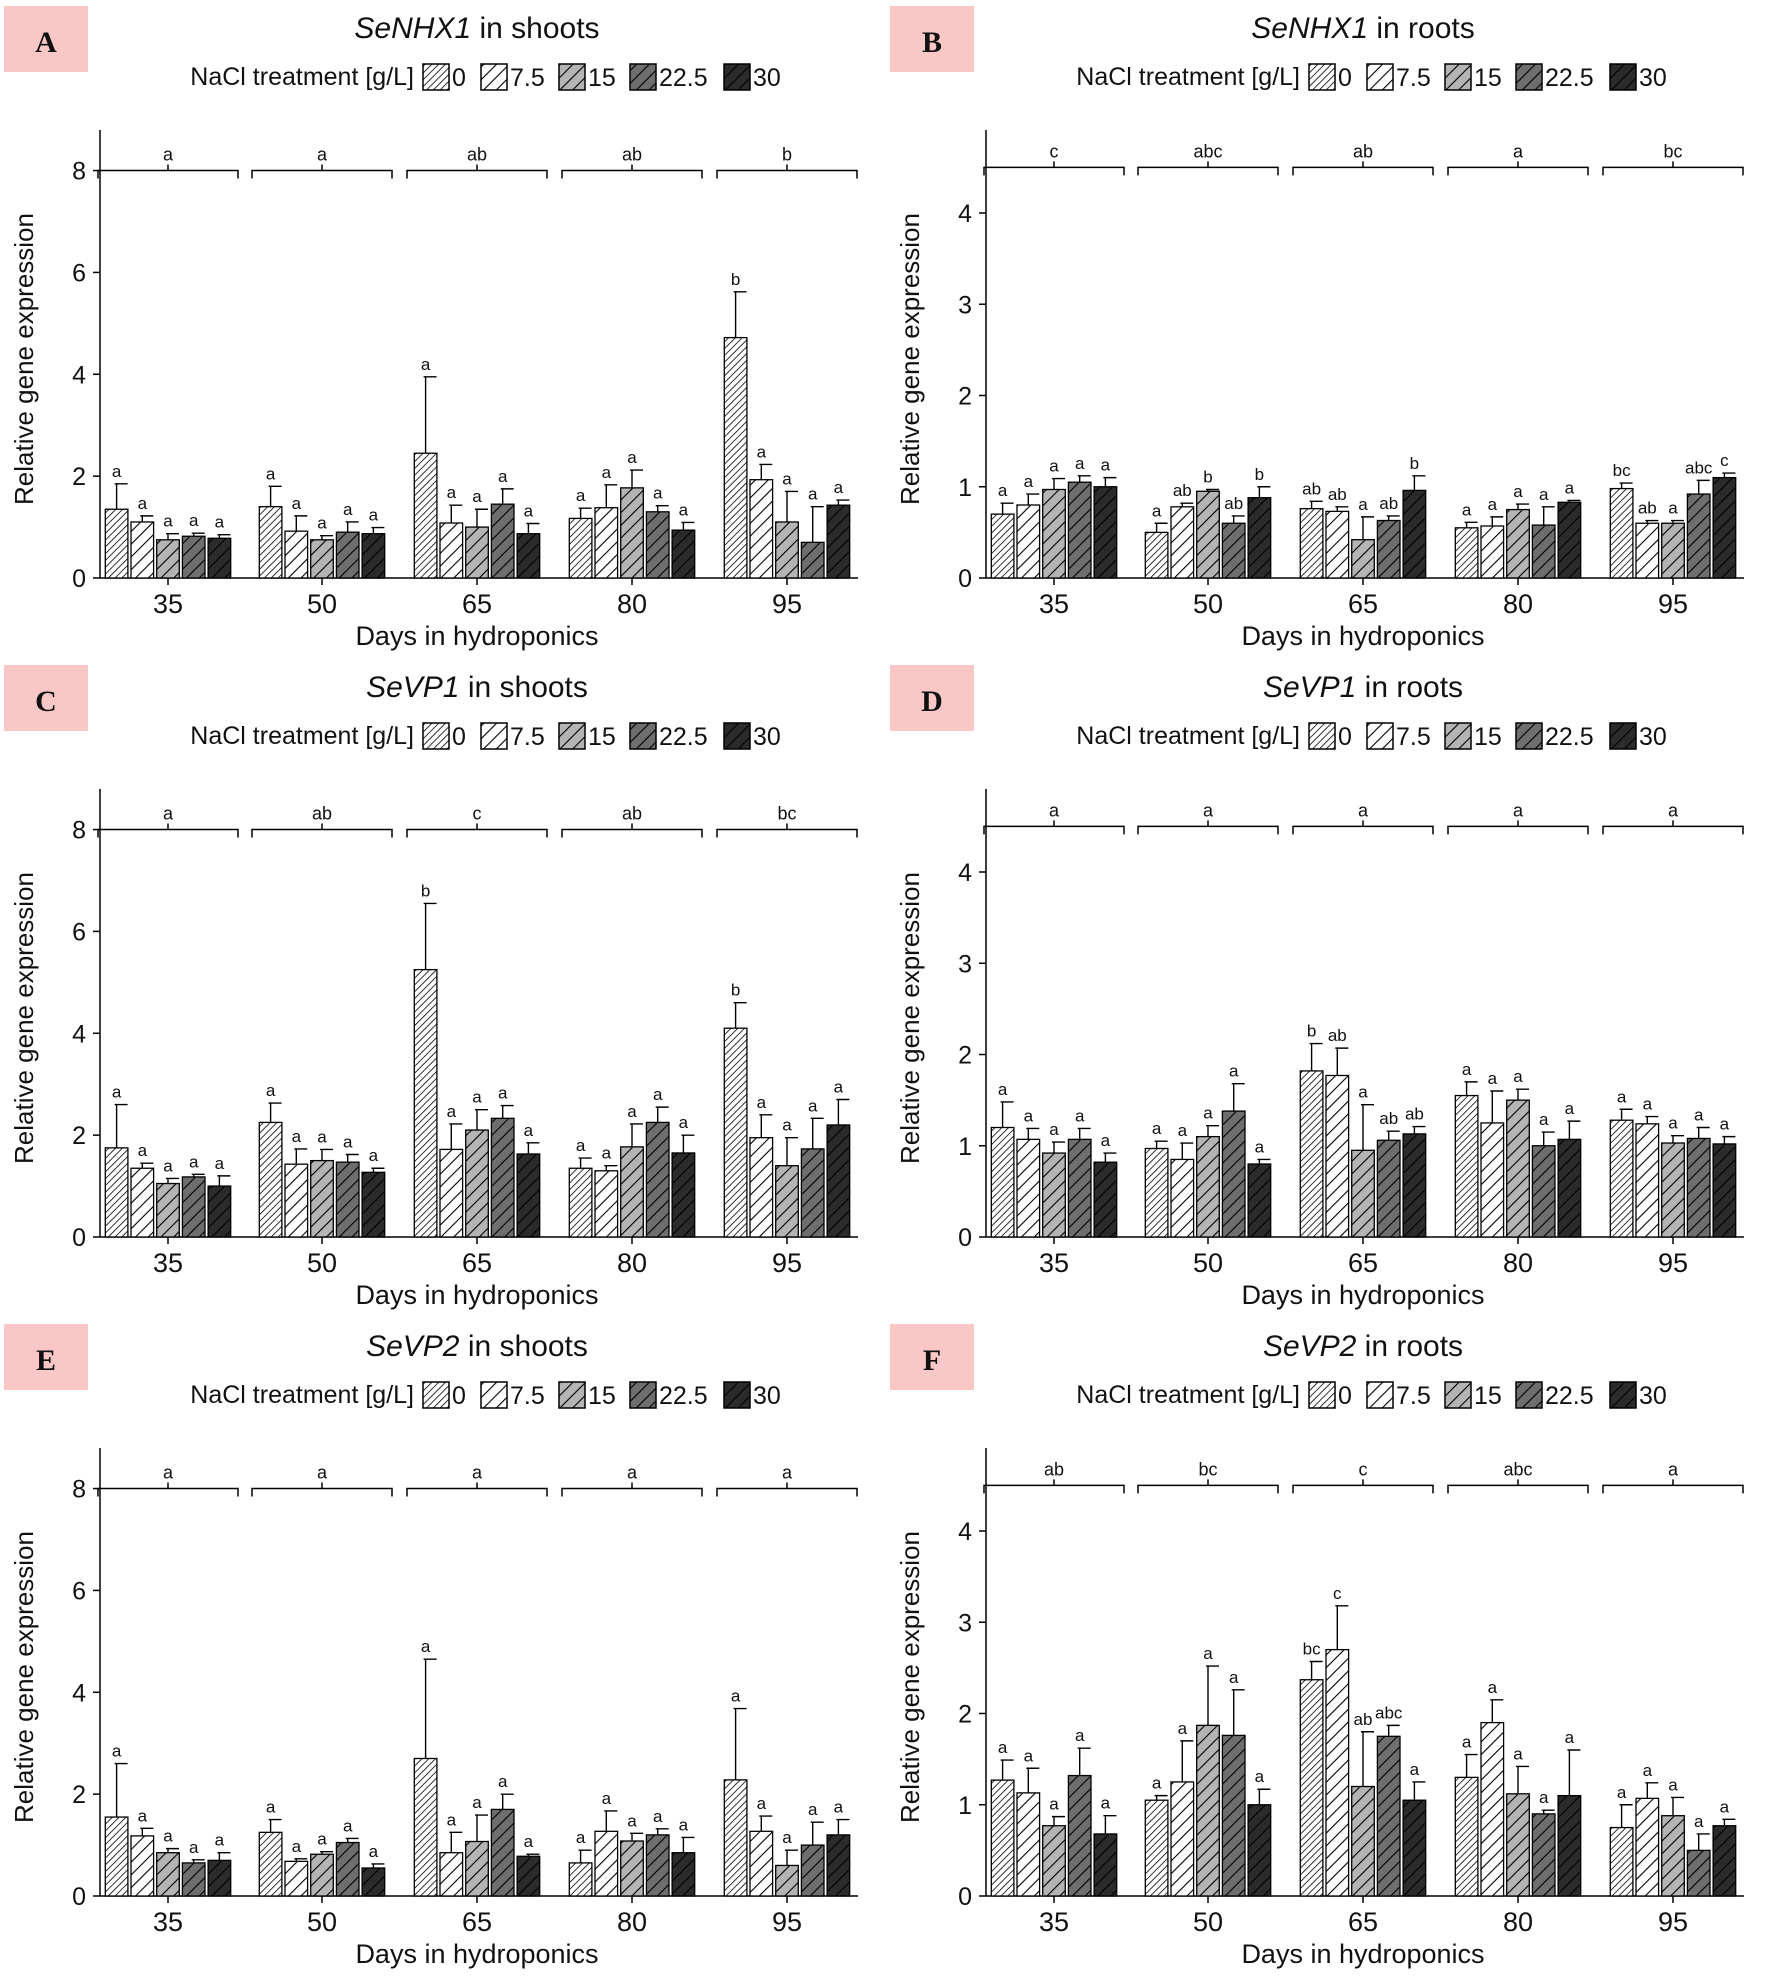 This screenshot has width=1772, height=1978. What do you see at coordinates (1622, 470) in the screenshot?
I see `bar-significance-label: bc` at bounding box center [1622, 470].